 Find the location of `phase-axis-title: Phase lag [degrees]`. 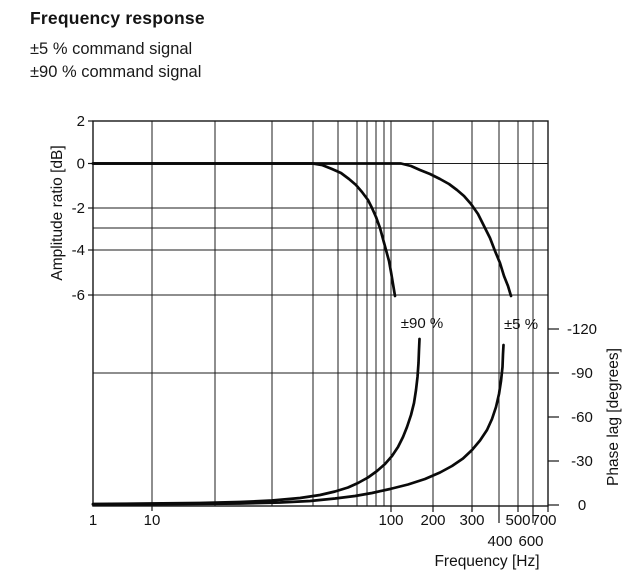

phase-axis-title: Phase lag [degrees] is located at coordinates (613, 417).